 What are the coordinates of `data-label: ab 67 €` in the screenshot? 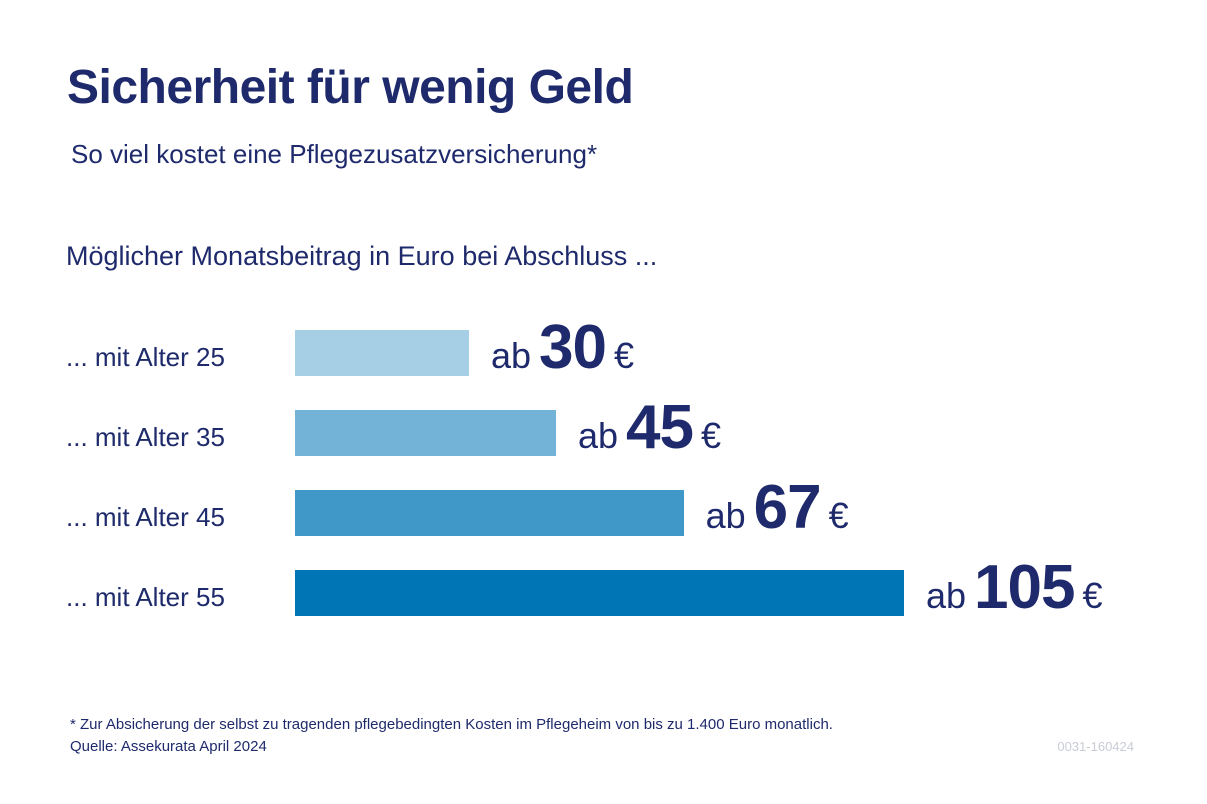 It's located at (777, 508).